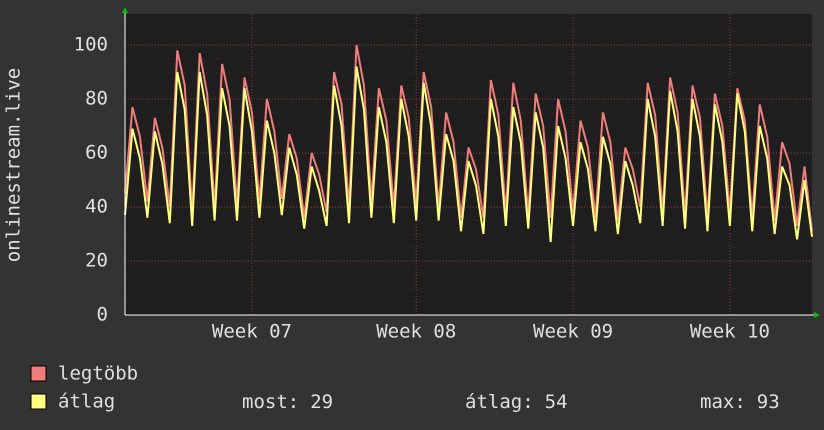 This screenshot has width=824, height=430. I want to click on stat: max: 93, so click(740, 402).